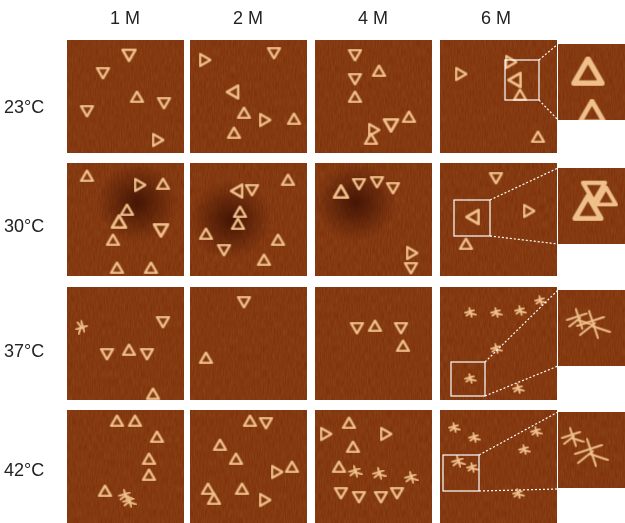 The height and width of the screenshot is (523, 625). What do you see at coordinates (24, 226) in the screenshot?
I see `row-header-30c: 30°C` at bounding box center [24, 226].